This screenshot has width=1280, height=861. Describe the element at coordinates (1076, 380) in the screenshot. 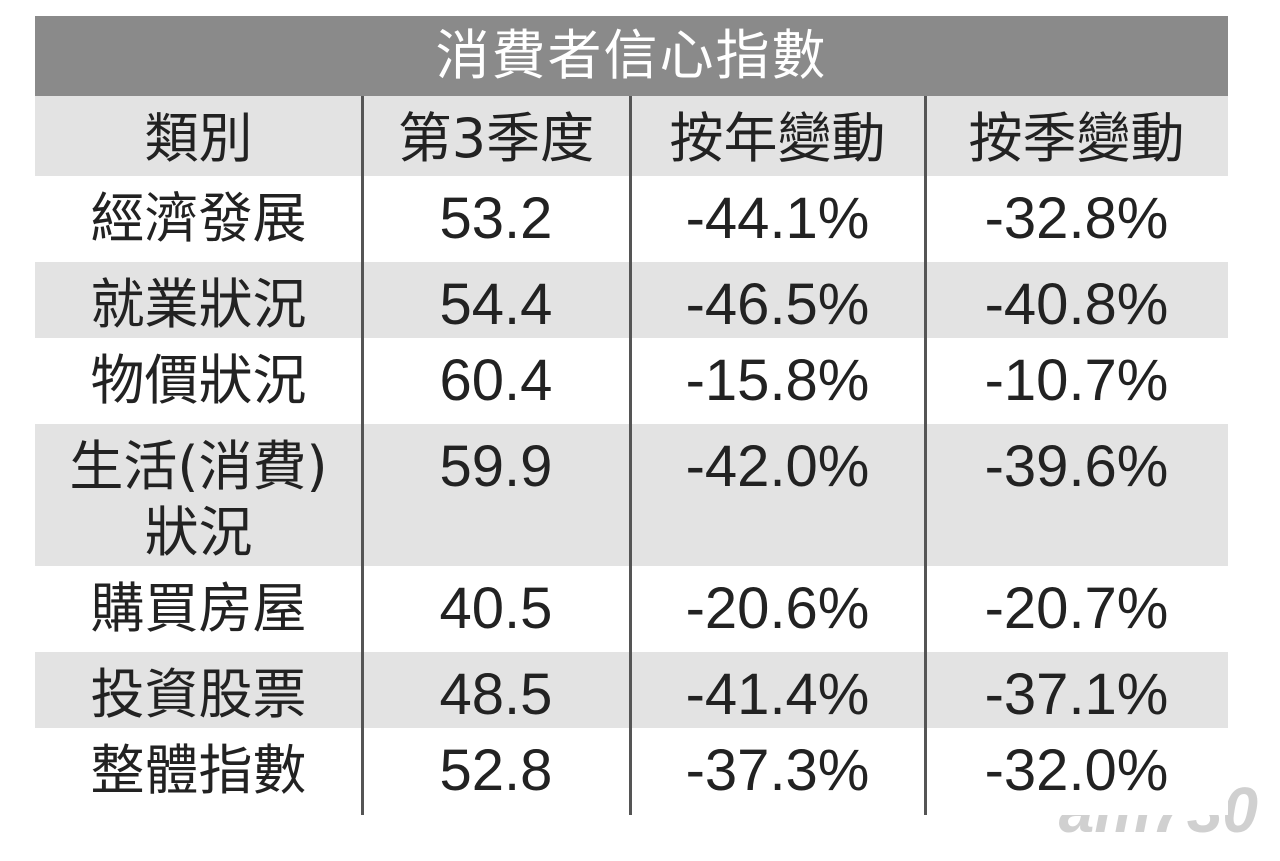

I see `table-cell: -10.7%` at that location.